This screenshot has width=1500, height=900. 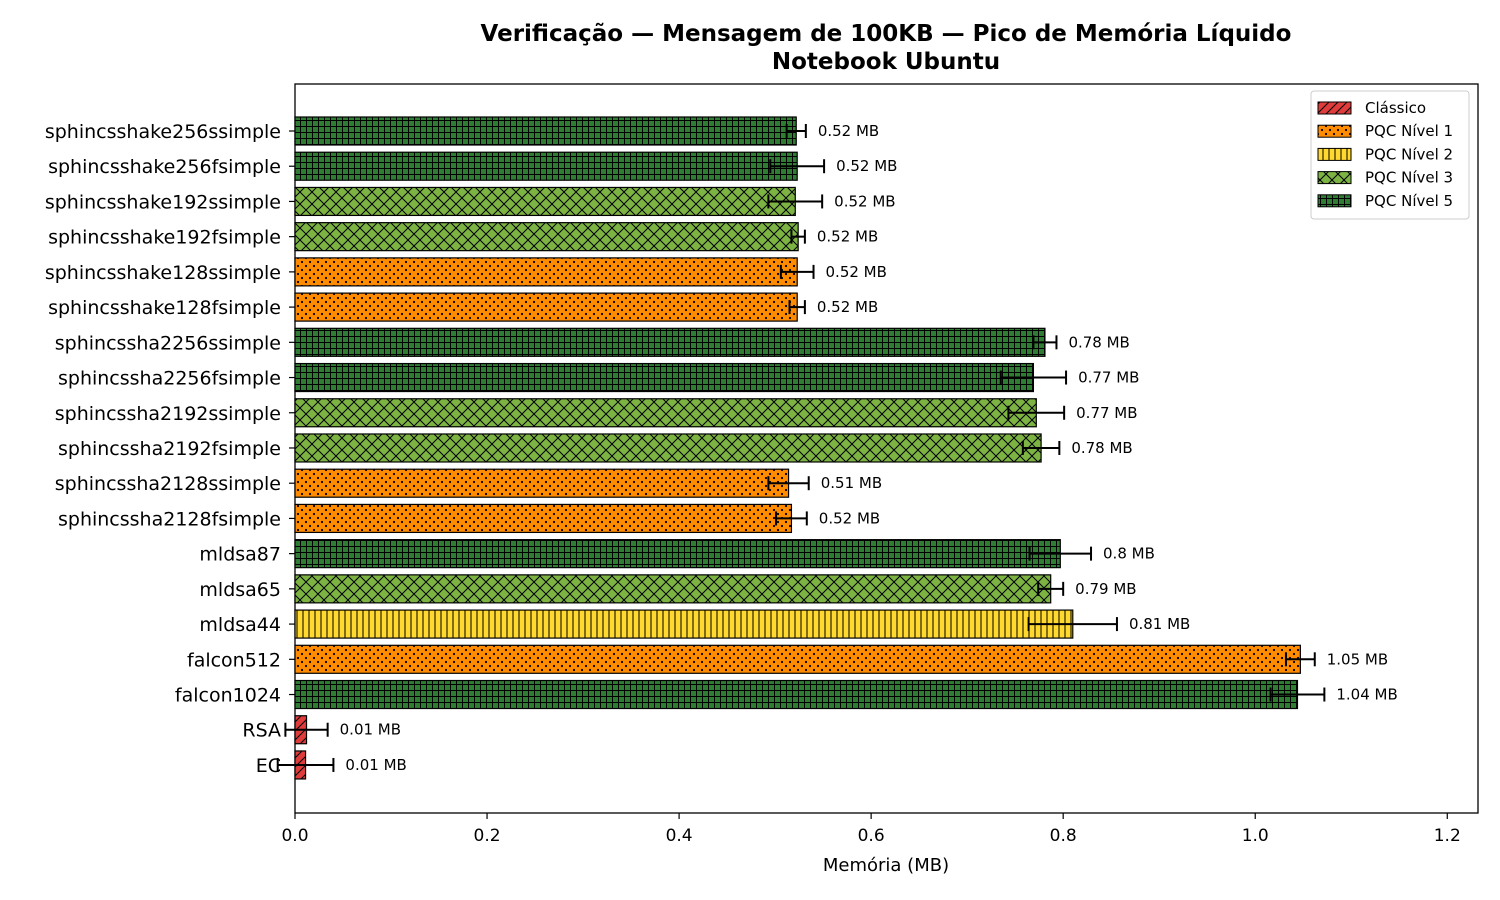 I want to click on y-tick-label: sphincsshake256ssimple, so click(x=163, y=132).